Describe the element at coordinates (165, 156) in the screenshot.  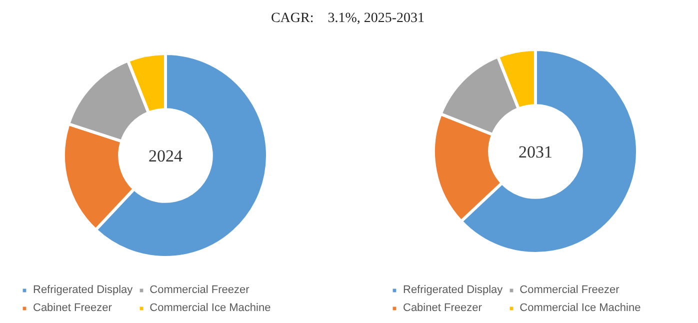
I see `text: 2024` at that location.